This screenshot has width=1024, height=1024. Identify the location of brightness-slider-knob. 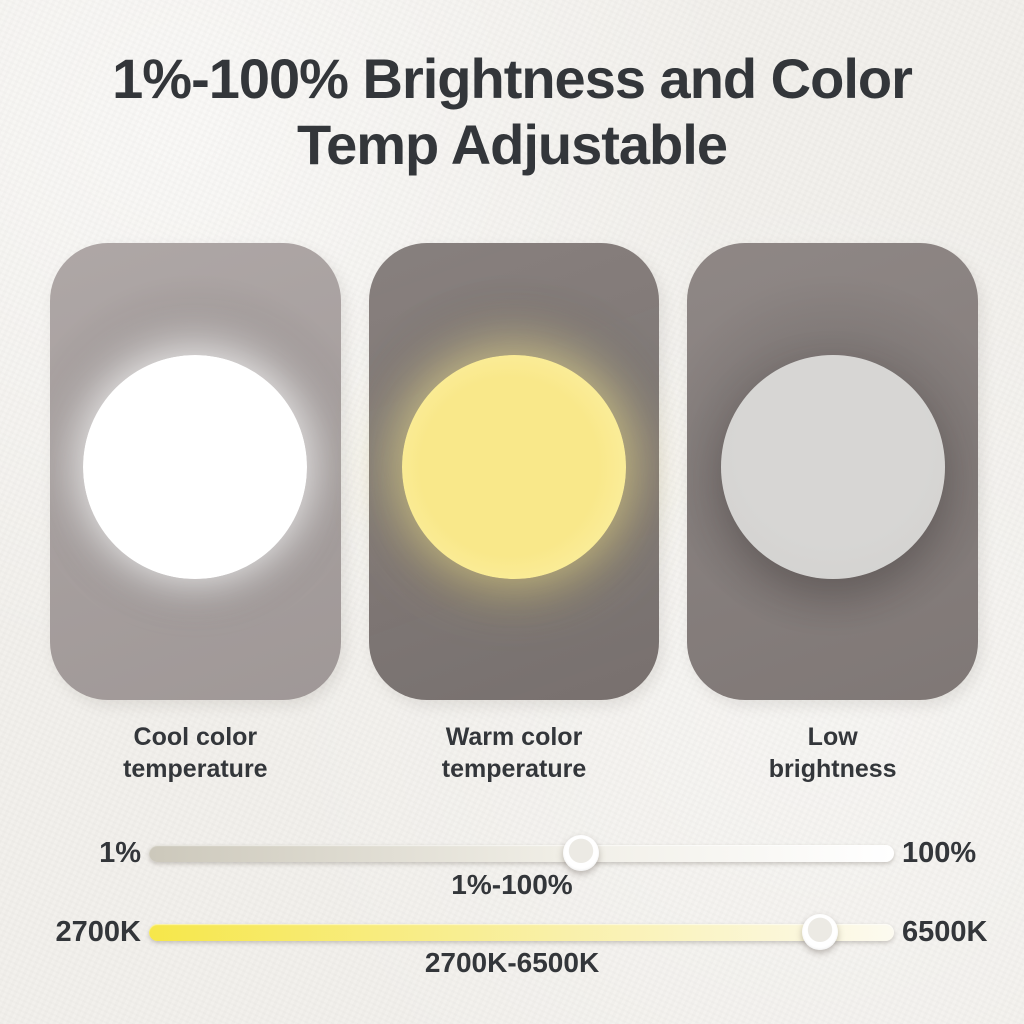
(581, 853).